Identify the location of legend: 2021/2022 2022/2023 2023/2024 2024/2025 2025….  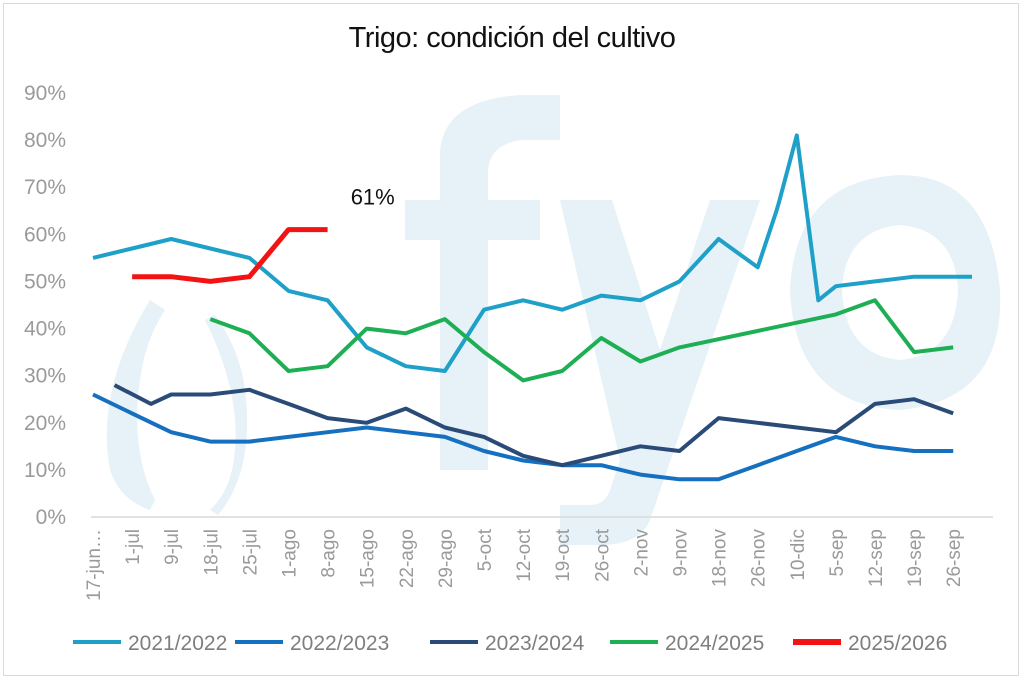
(510, 643).